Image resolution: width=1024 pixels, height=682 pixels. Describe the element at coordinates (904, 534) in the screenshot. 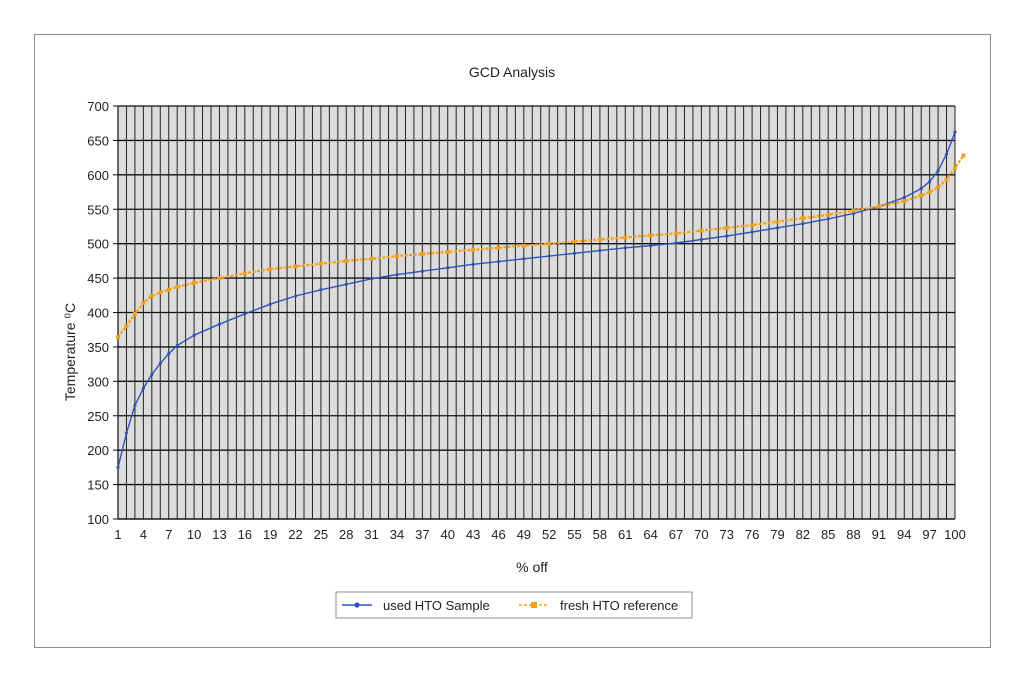

I see `x-tick-label: 94` at that location.